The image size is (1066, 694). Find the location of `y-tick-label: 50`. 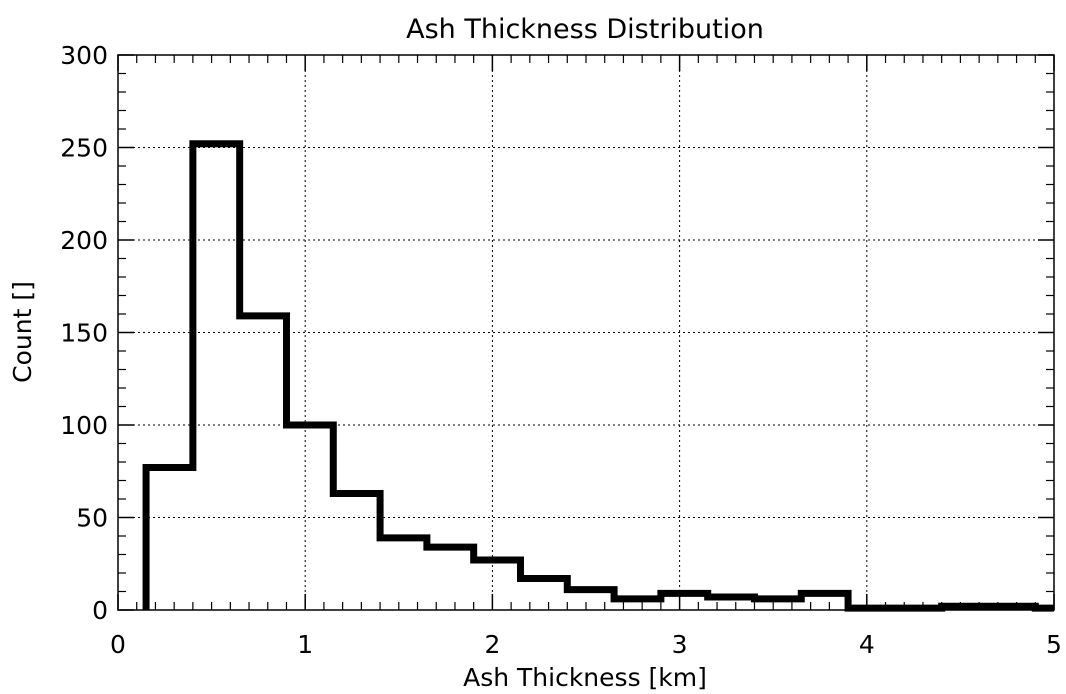

y-tick-label: 50 is located at coordinates (92, 518).